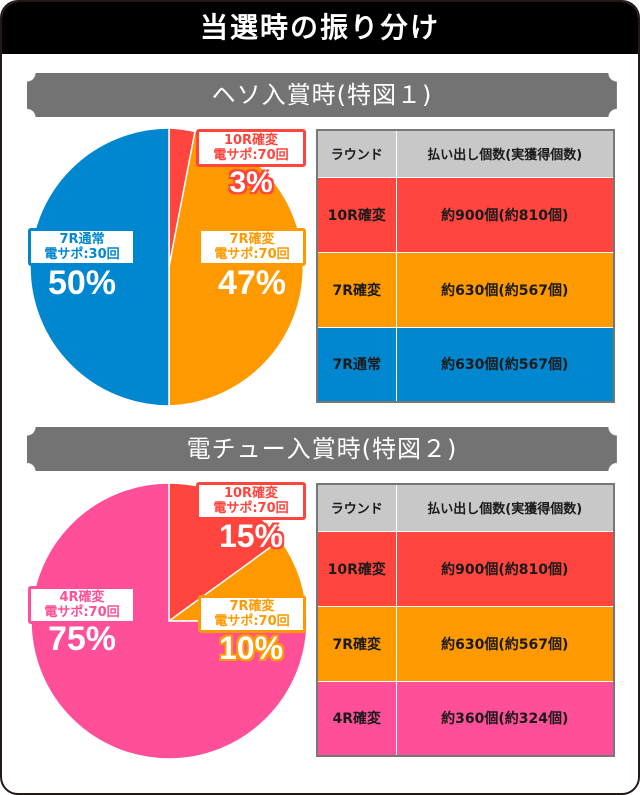 This screenshot has width=640, height=795. I want to click on slice-percent-7r-kakuhen: 10%, so click(251, 648).